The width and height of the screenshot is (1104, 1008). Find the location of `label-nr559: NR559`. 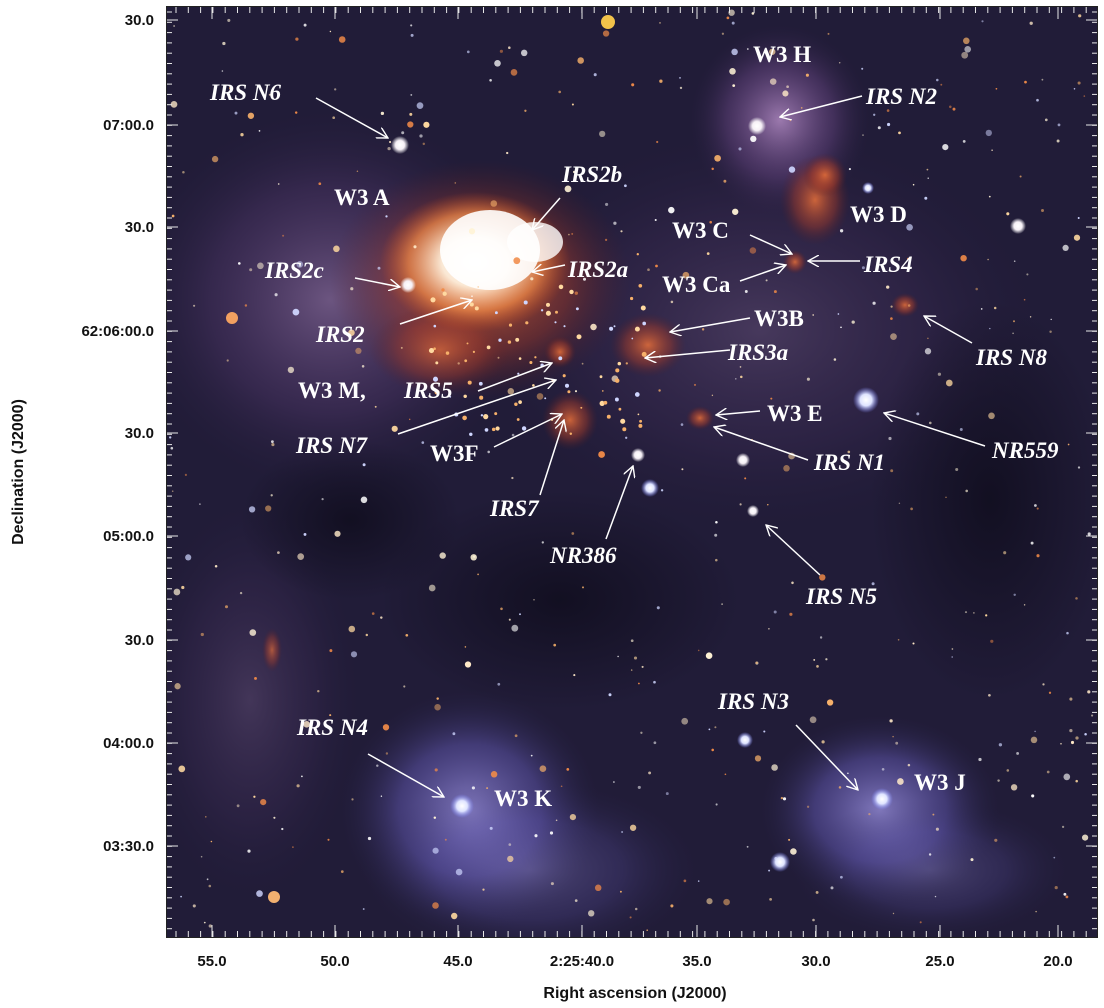

label-nr559: NR559 is located at coordinates (1025, 450).